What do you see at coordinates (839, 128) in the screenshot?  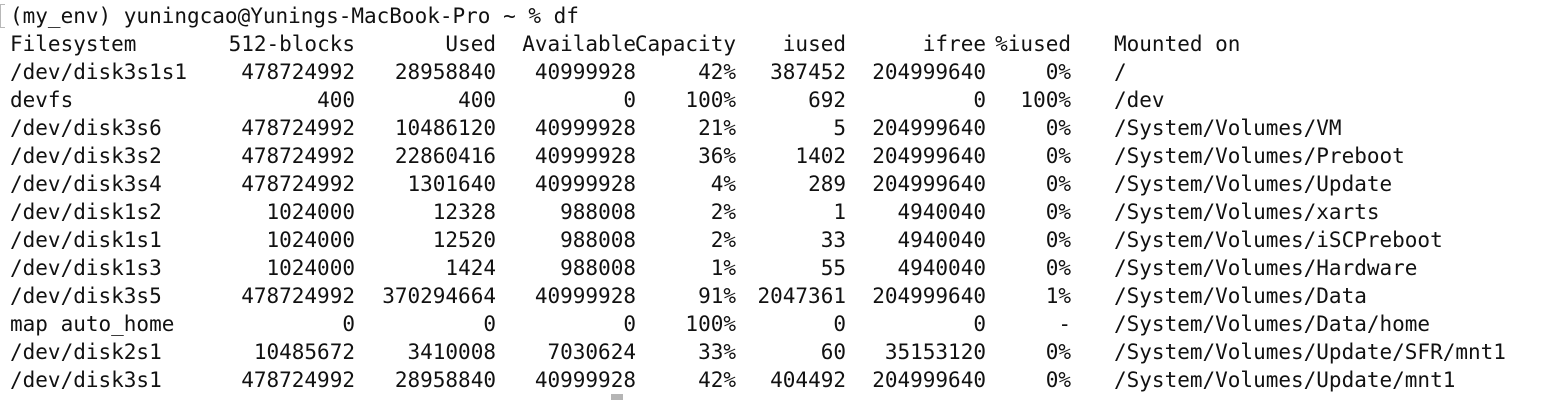 I see `cell-iused: 5` at bounding box center [839, 128].